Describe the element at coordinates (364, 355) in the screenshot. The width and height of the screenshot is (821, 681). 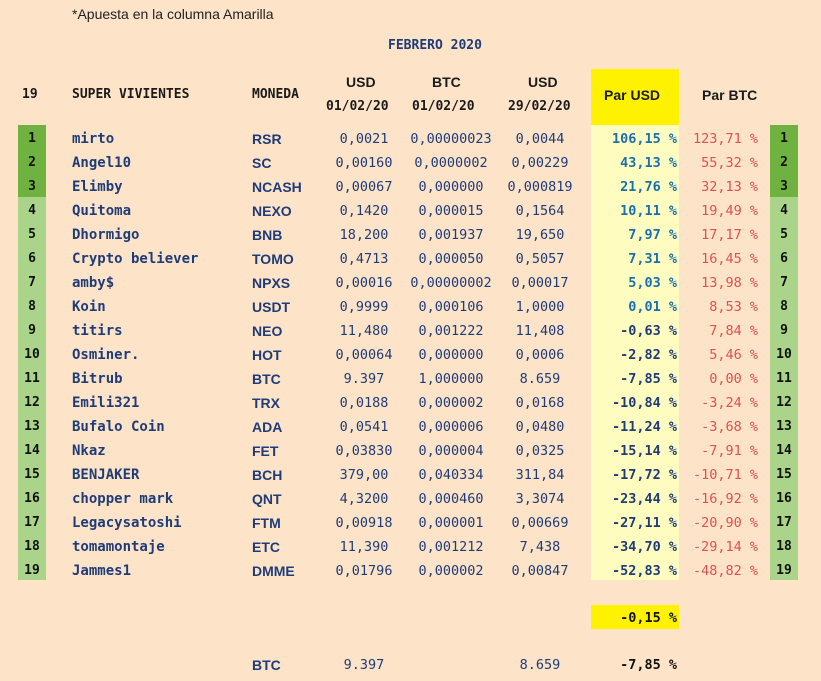
I see `row-usd-start: 0,00064` at that location.